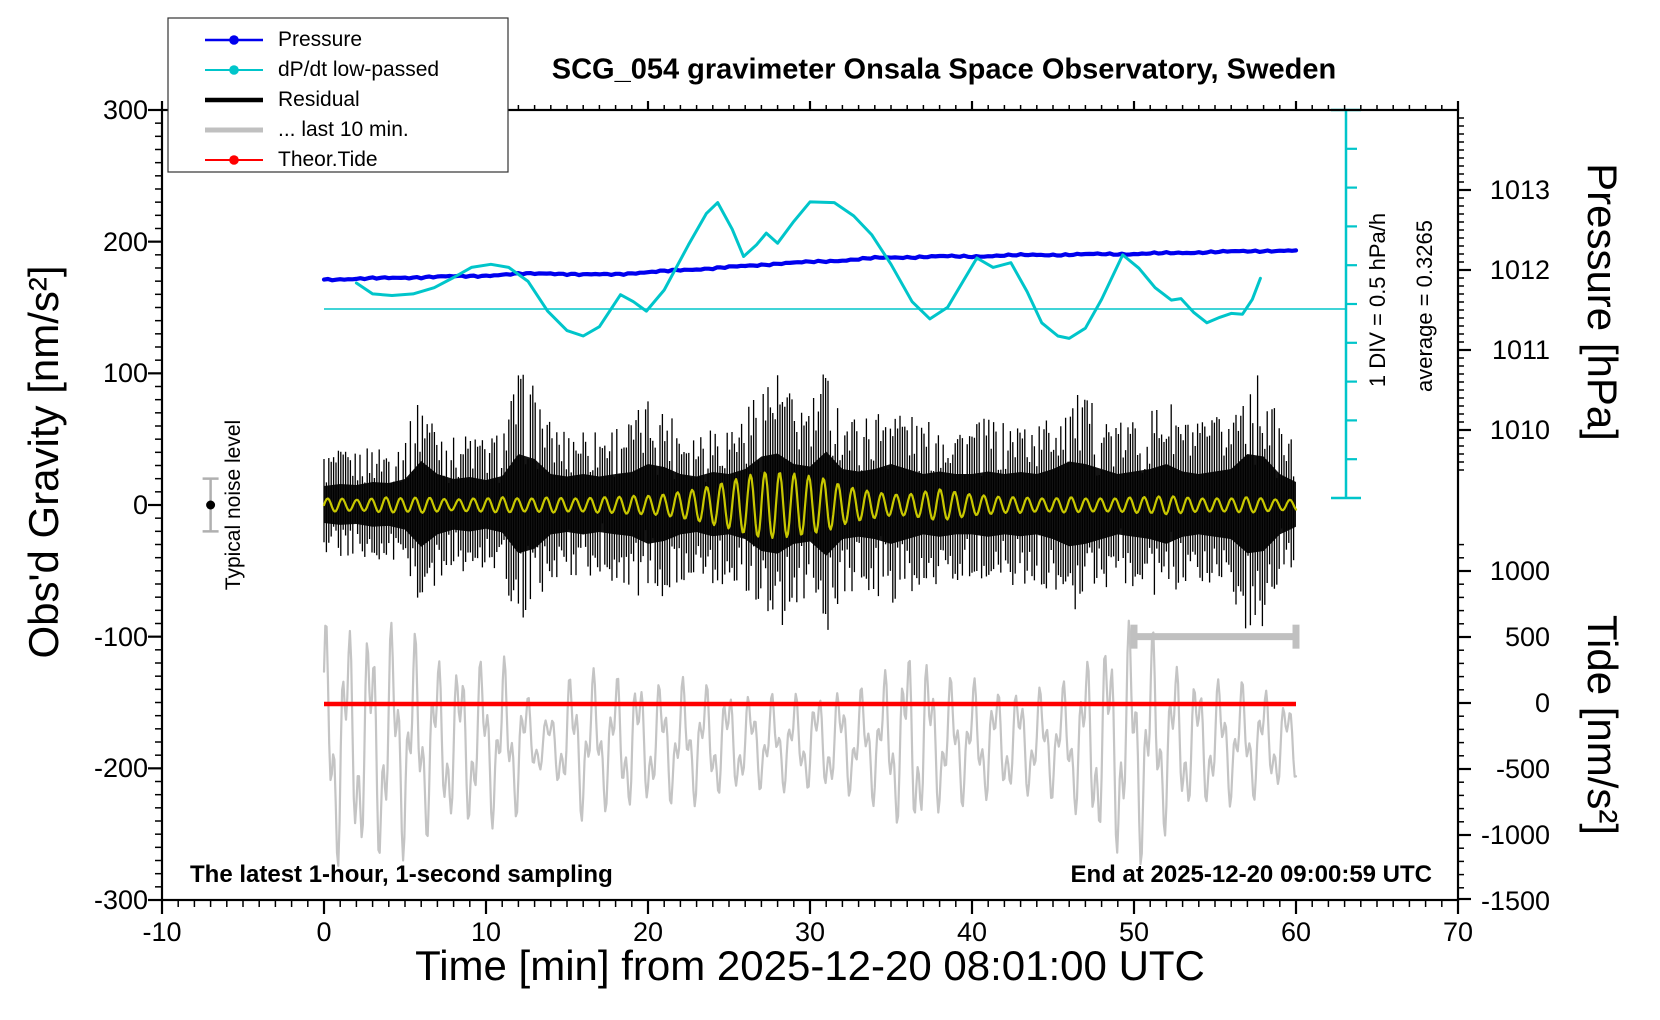  I want to click on noise-bar-dot, so click(211, 505).